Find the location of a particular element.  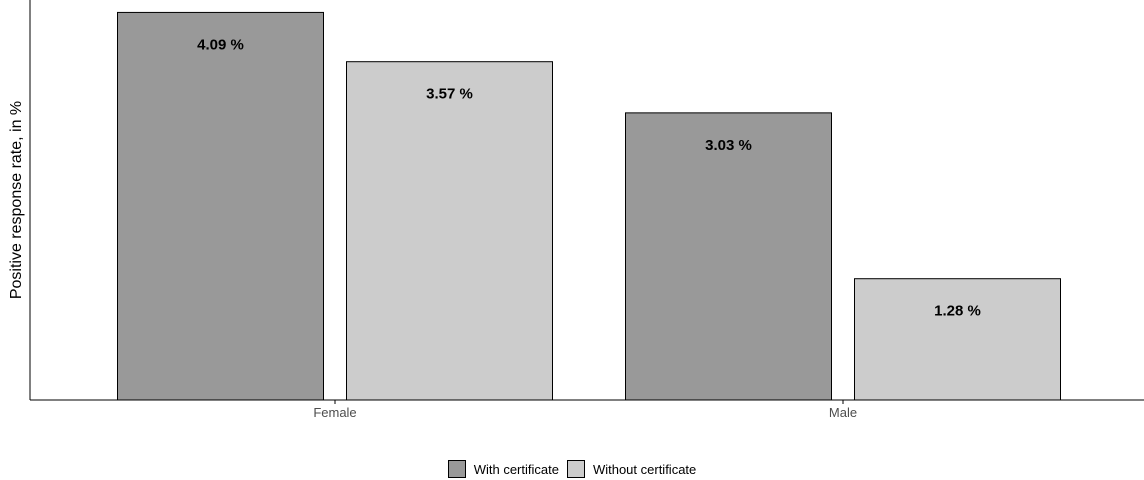

bar-female-with-certificate is located at coordinates (220, 206).